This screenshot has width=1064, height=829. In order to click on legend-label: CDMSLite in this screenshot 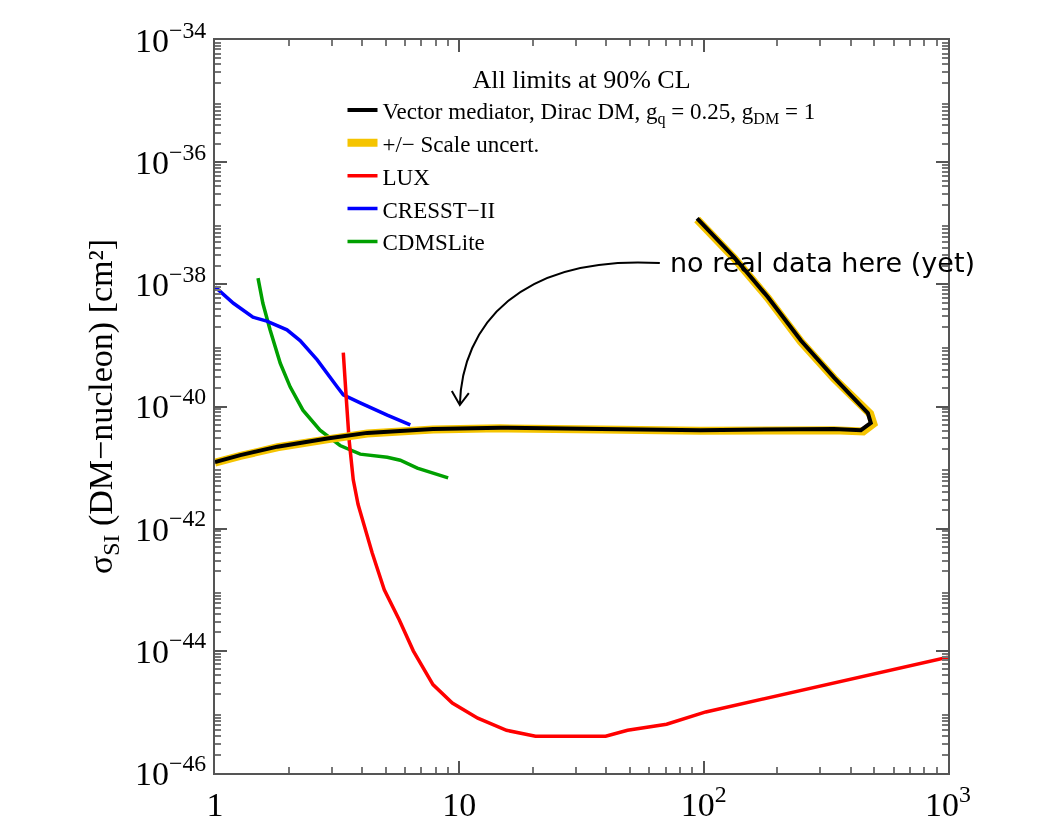, I will do `click(433, 243)`.